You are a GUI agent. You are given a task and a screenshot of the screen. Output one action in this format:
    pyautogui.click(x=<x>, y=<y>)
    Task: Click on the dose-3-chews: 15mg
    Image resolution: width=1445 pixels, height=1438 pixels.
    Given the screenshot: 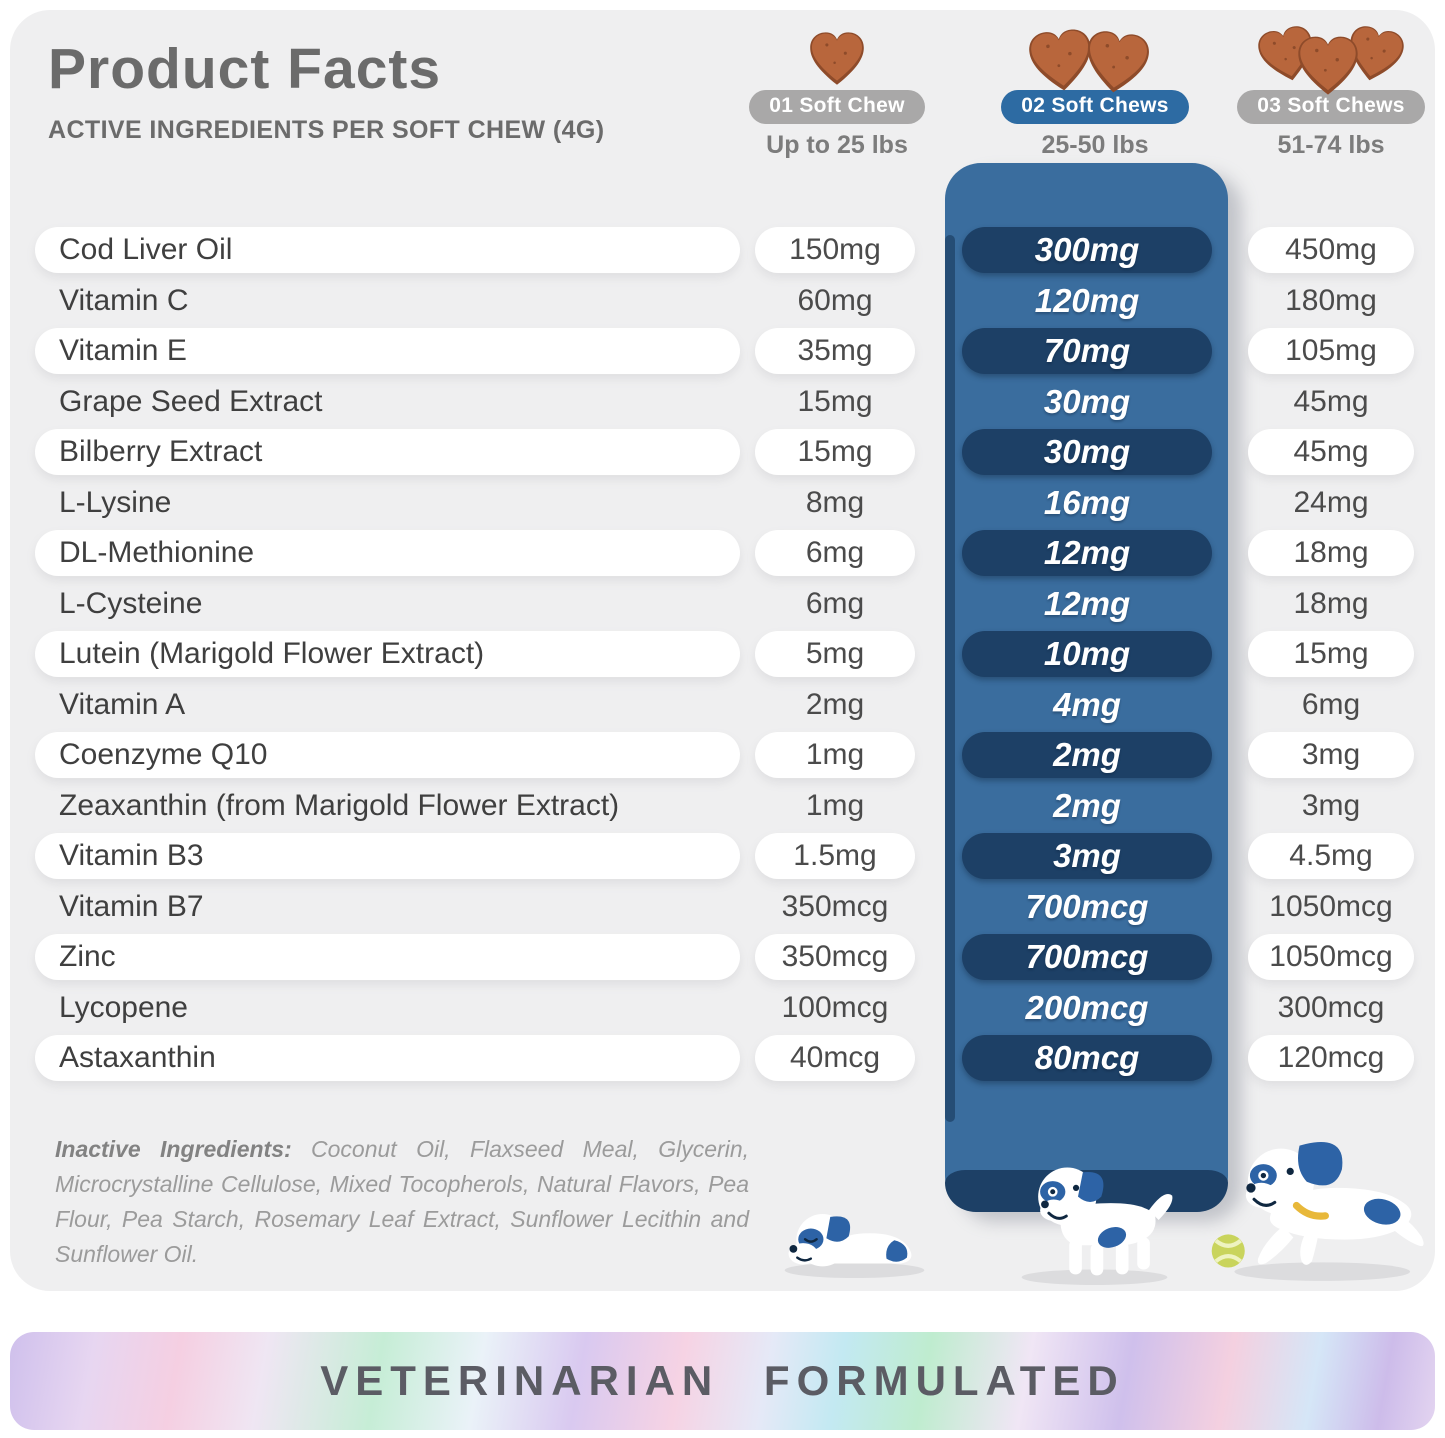 What is the action you would take?
    pyautogui.click(x=1331, y=654)
    